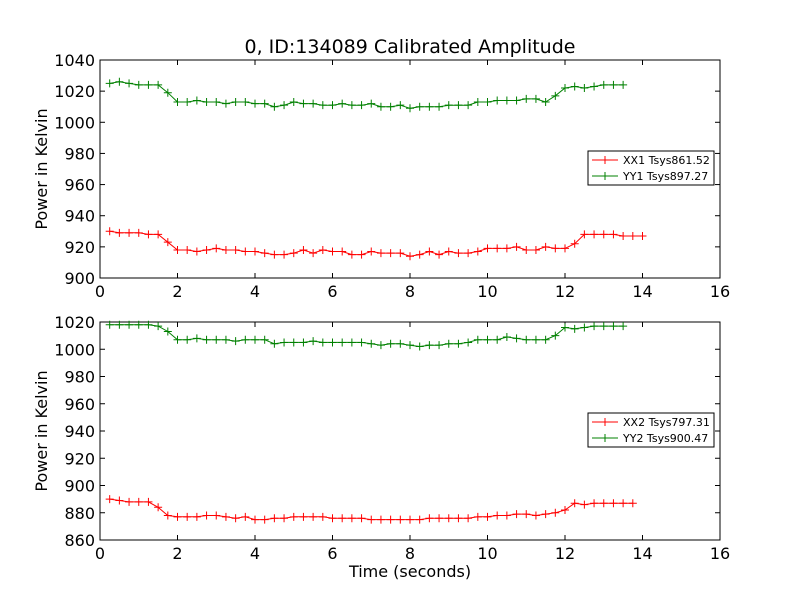 The width and height of the screenshot is (800, 600). I want to click on y-tick-label: 880, so click(79, 513).